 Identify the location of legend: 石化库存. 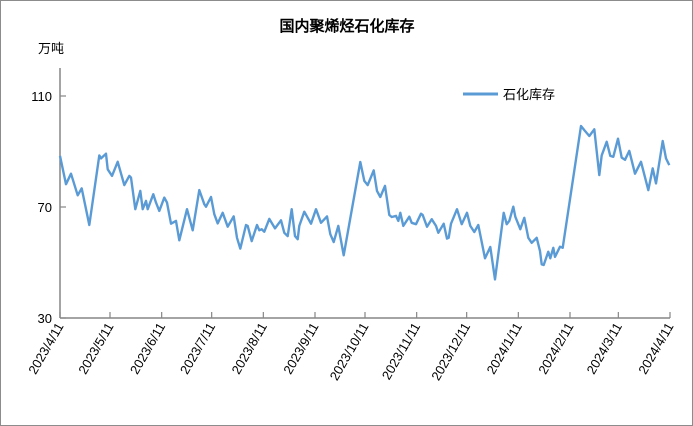
(509, 95).